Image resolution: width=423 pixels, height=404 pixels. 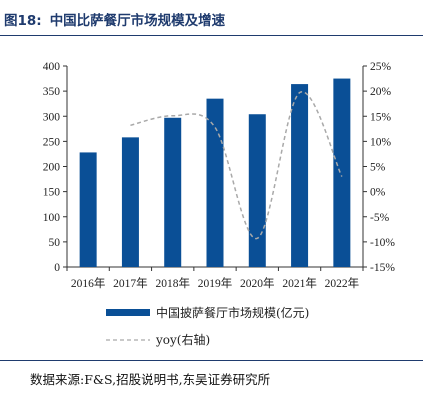 I want to click on chart-legend: 中国披萨餐厅市场规模(亿元) yoy(右轴), so click(x=207, y=326).